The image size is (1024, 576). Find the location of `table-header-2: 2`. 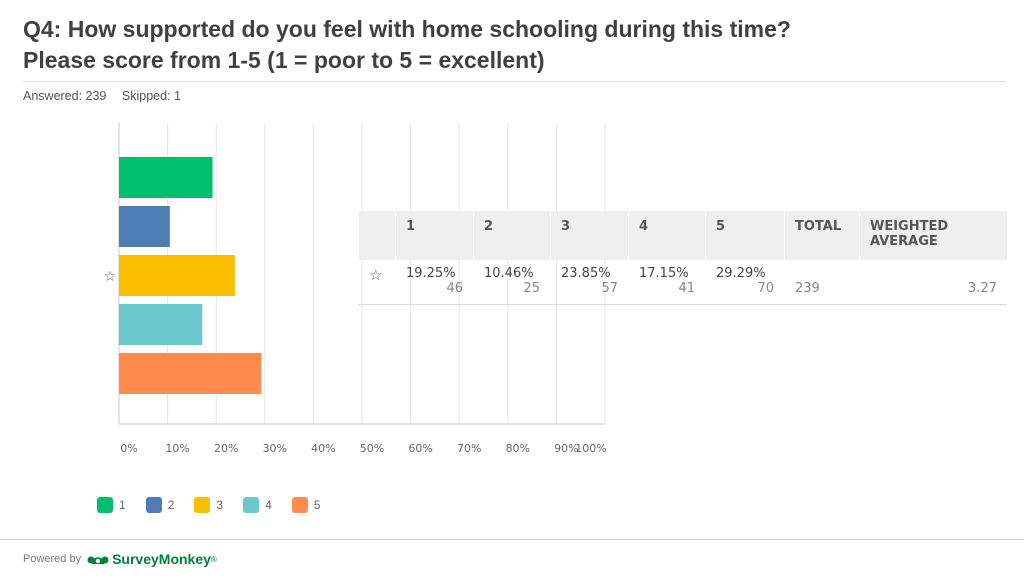

table-header-2: 2 is located at coordinates (512, 235).